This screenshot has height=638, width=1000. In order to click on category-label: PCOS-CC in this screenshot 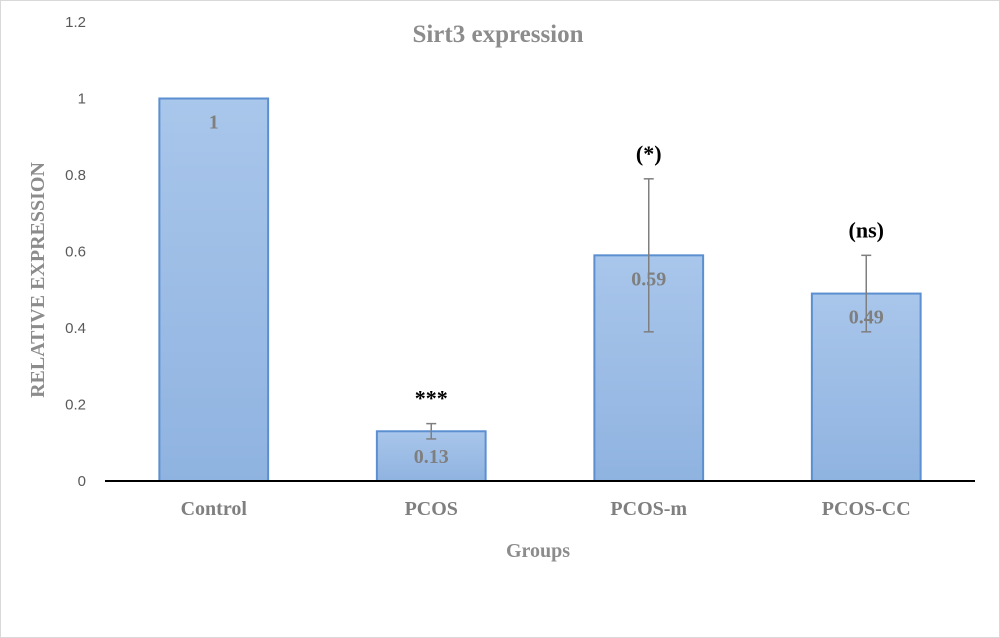, I will do `click(866, 509)`.